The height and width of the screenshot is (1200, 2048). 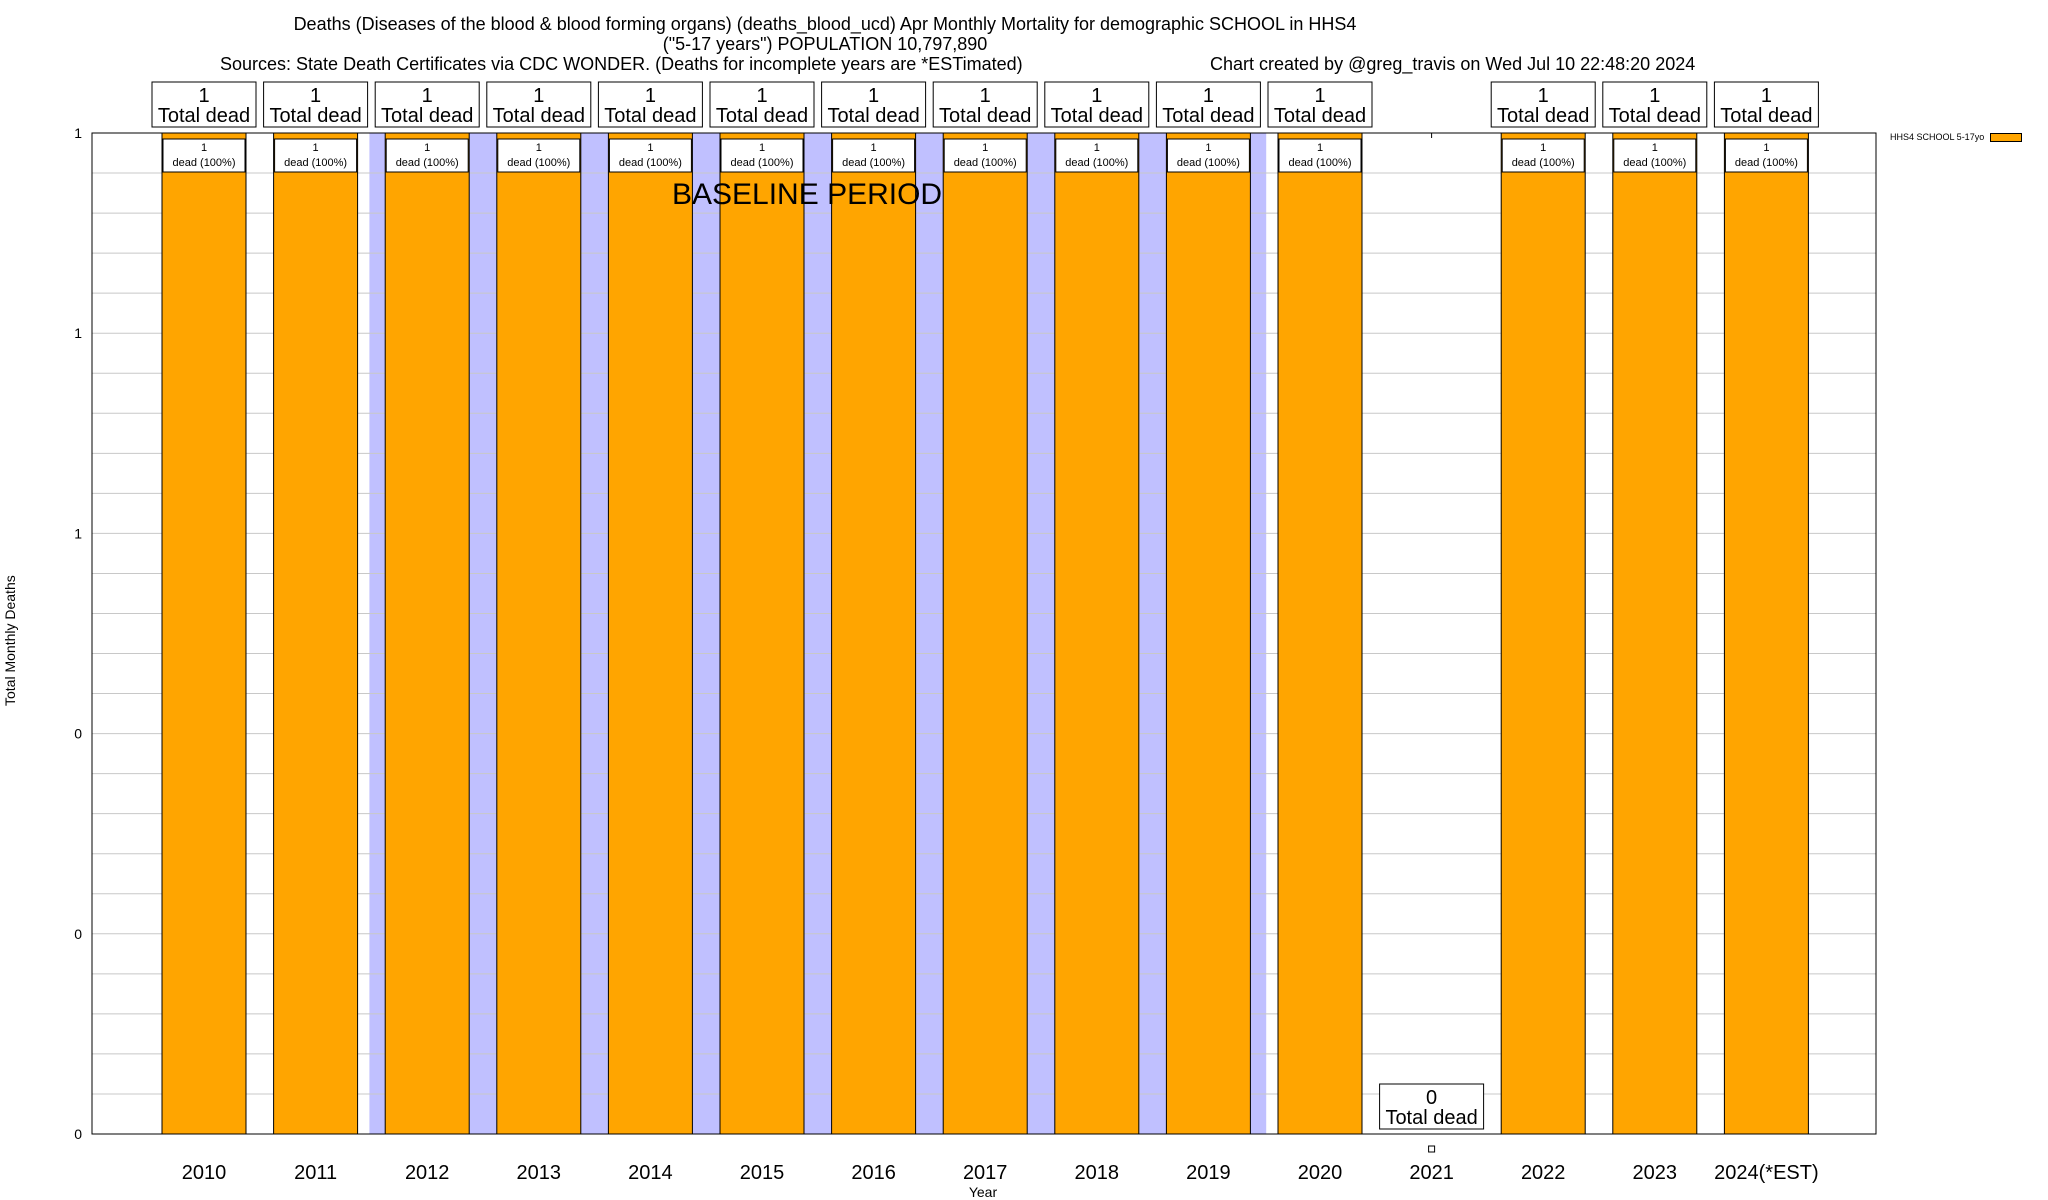 What do you see at coordinates (427, 1173) in the screenshot?
I see `x-tick-label: 2012` at bounding box center [427, 1173].